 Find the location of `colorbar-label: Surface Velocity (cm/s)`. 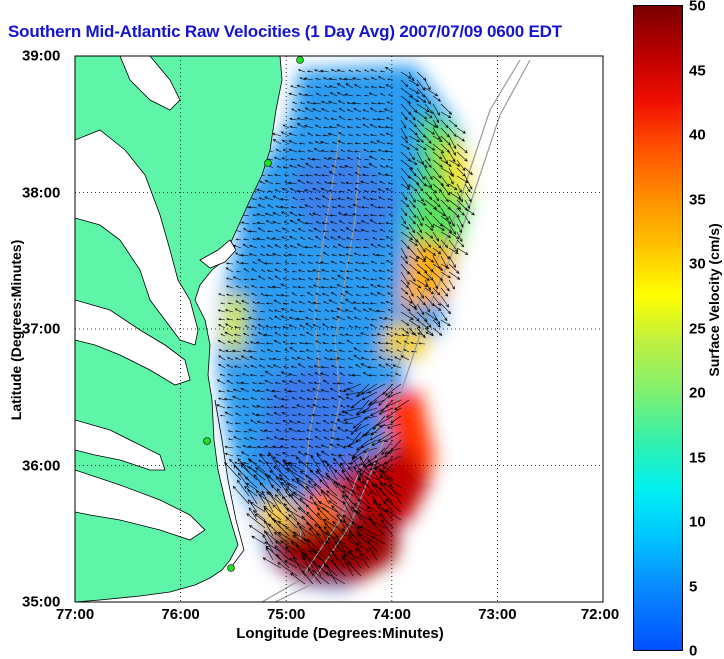

colorbar-label: Surface Velocity (cm/s) is located at coordinates (714, 300).